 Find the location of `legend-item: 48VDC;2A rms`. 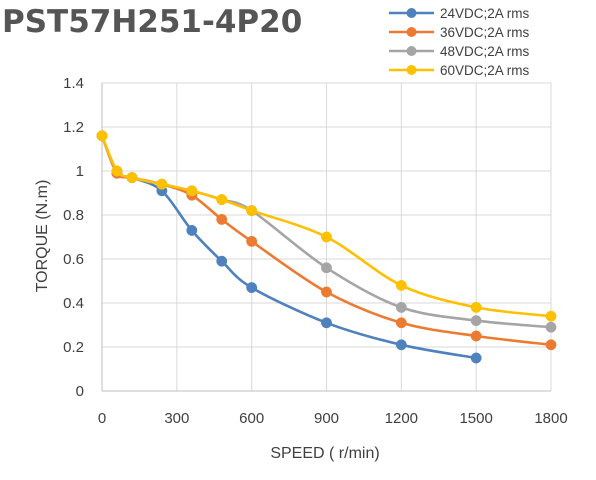

legend-item: 48VDC;2A rms is located at coordinates (459, 51).